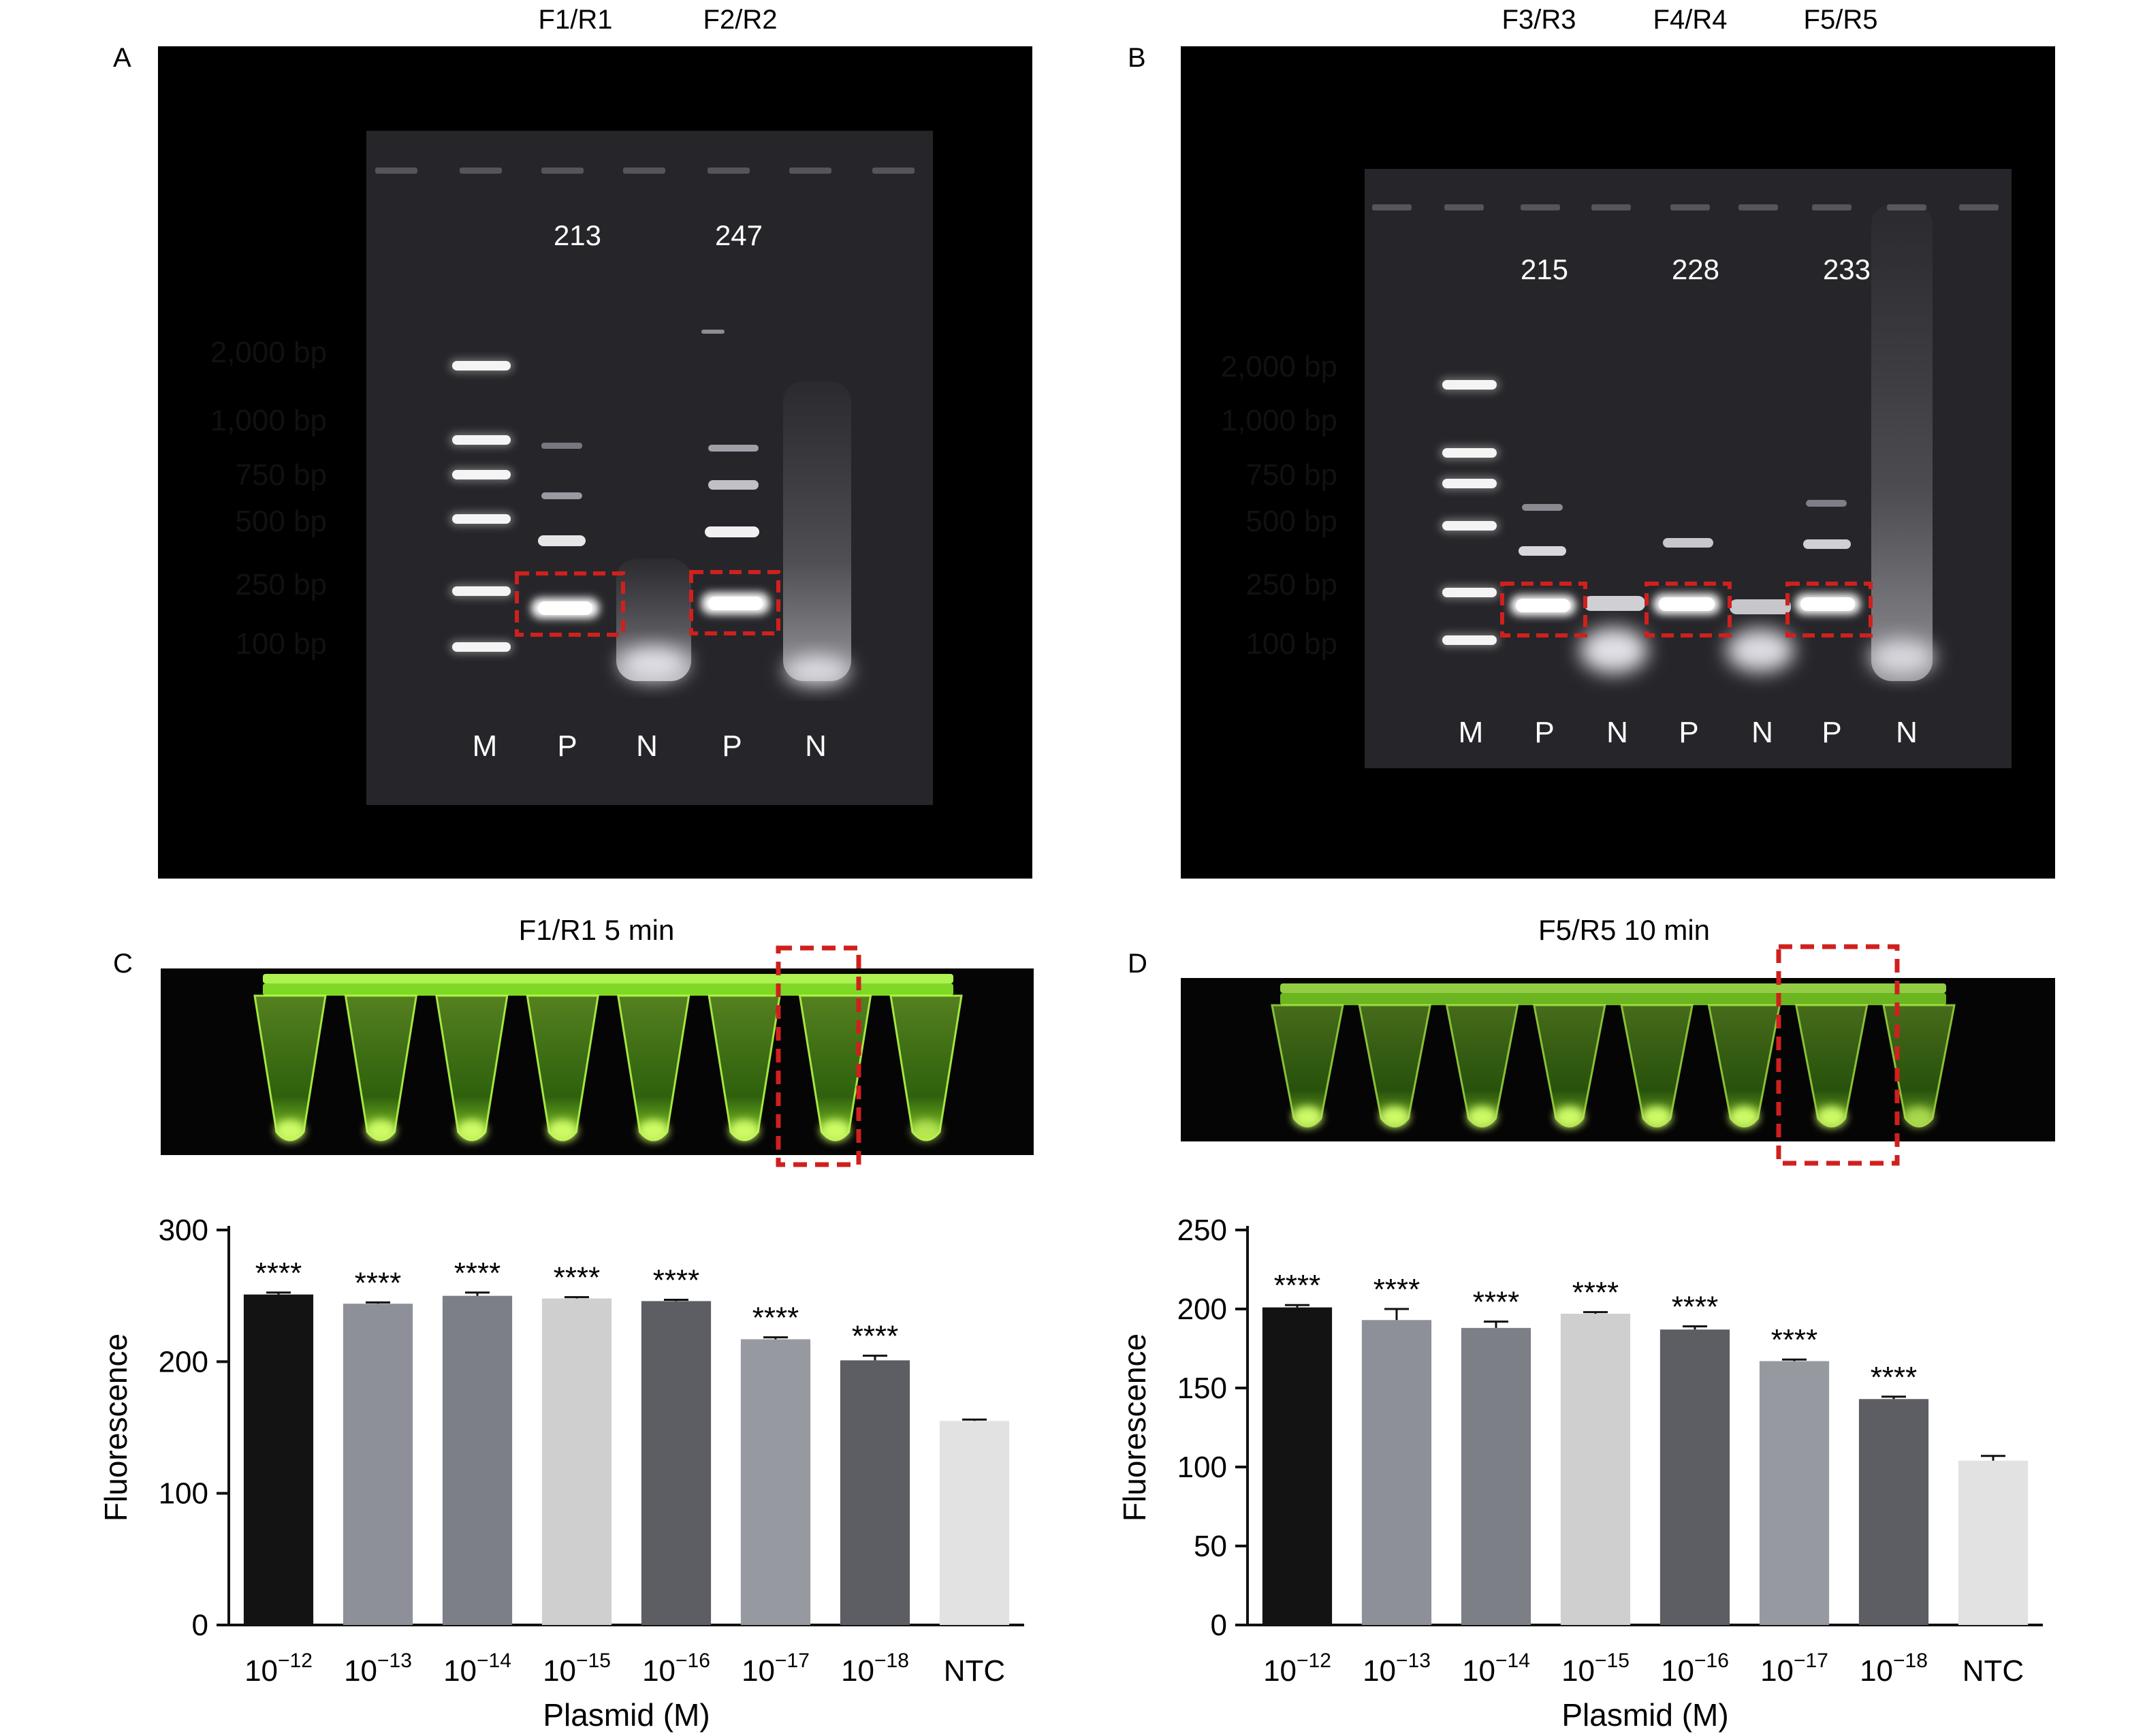 The height and width of the screenshot is (1736, 2145). I want to click on ladder-label-a-0: 2,000 bp, so click(268, 352).